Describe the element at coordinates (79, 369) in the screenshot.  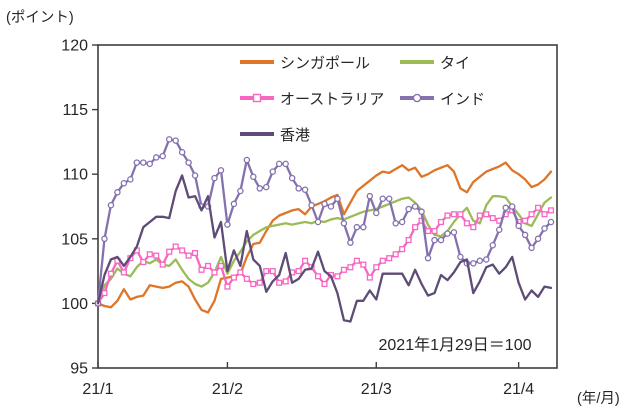
I see `y-tick-label: 95` at that location.